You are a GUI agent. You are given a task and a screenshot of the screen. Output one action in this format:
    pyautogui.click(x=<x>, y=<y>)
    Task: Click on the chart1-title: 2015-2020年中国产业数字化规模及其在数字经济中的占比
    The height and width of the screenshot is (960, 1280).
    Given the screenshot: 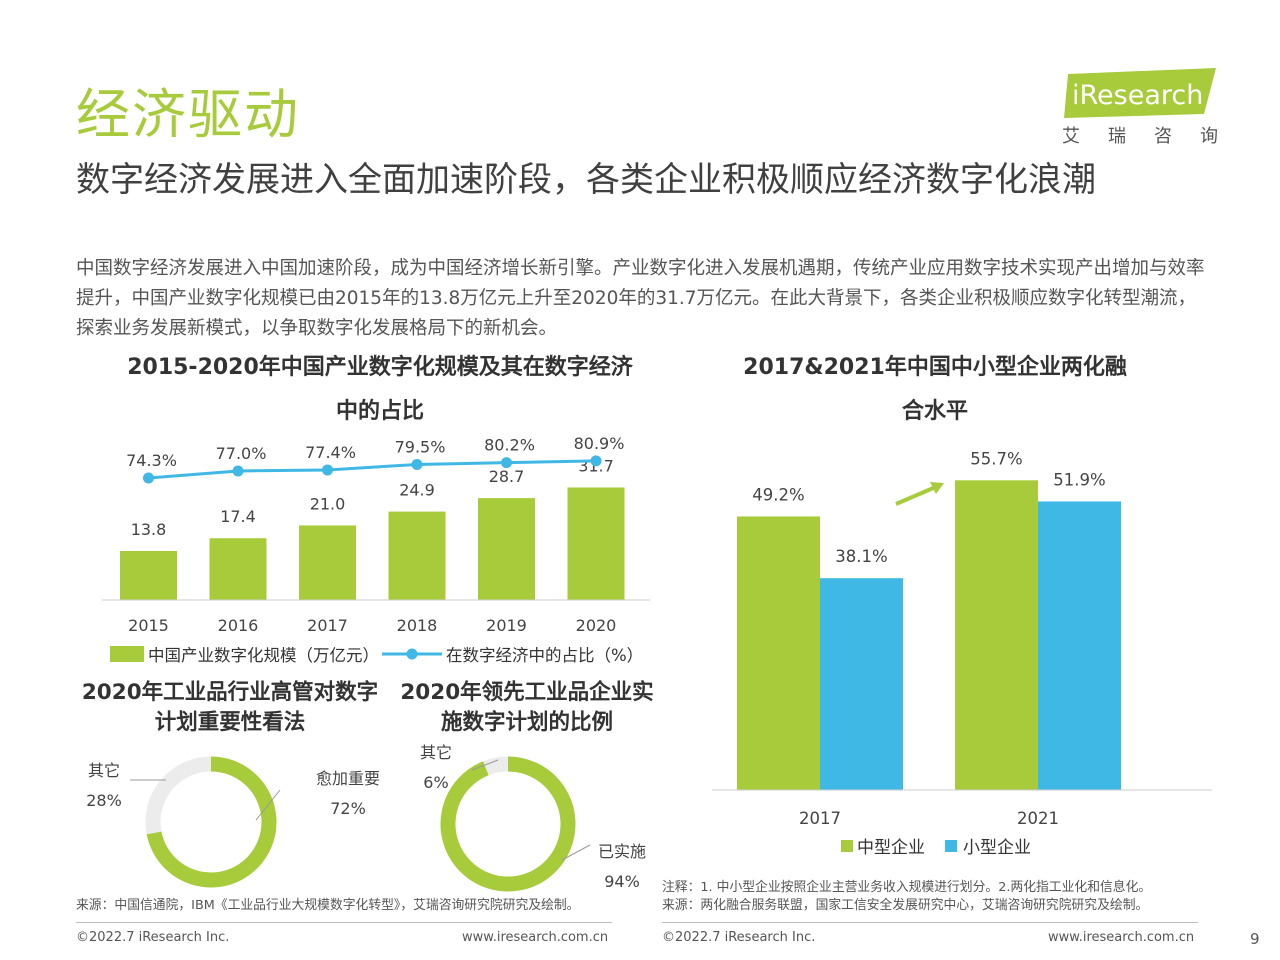 What is the action you would take?
    pyautogui.click(x=380, y=390)
    